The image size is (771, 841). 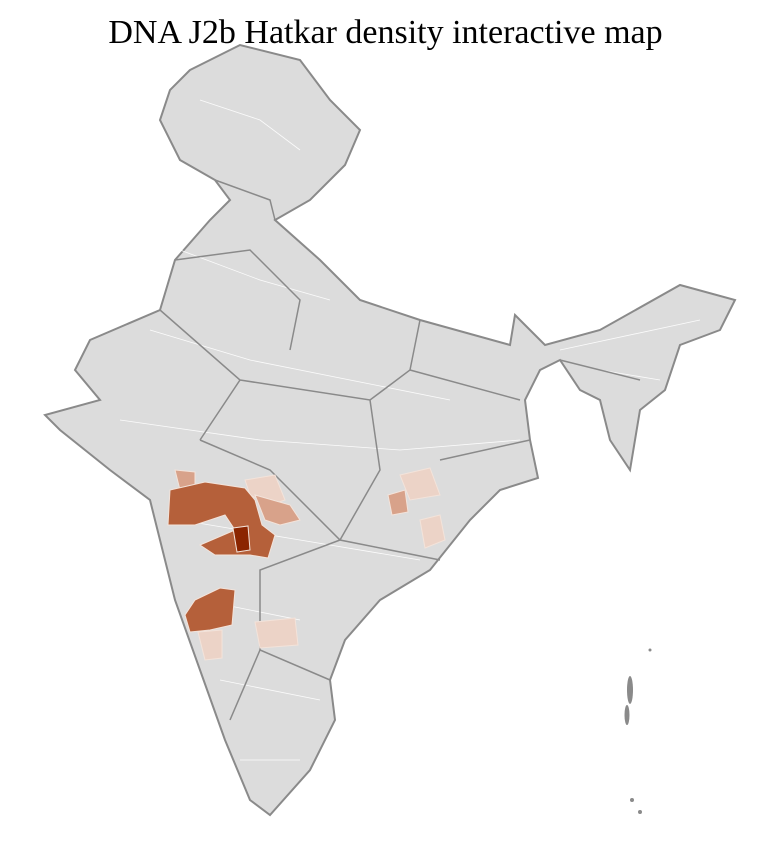 I want to click on map-title: DNA J2b Hatkar density interactive map, so click(x=385, y=32).